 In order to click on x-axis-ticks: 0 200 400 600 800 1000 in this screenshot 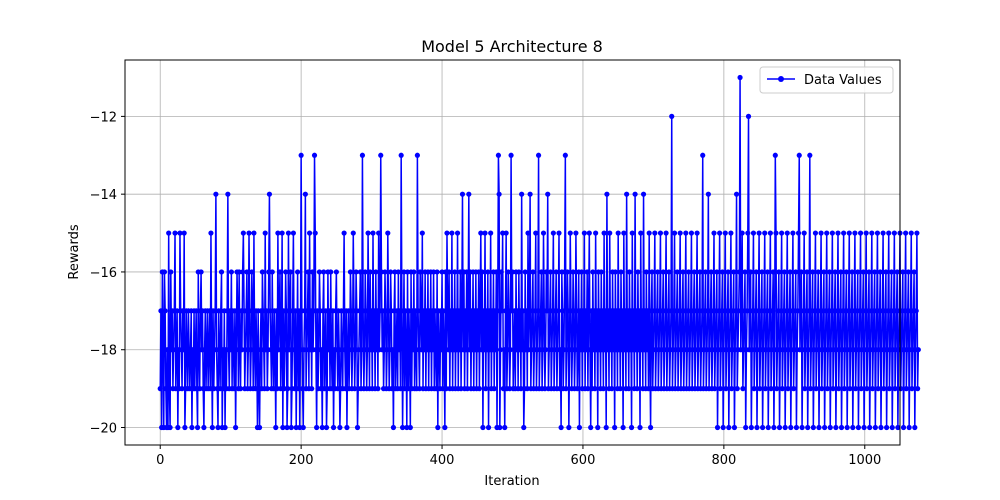, I will do `click(518, 456)`.